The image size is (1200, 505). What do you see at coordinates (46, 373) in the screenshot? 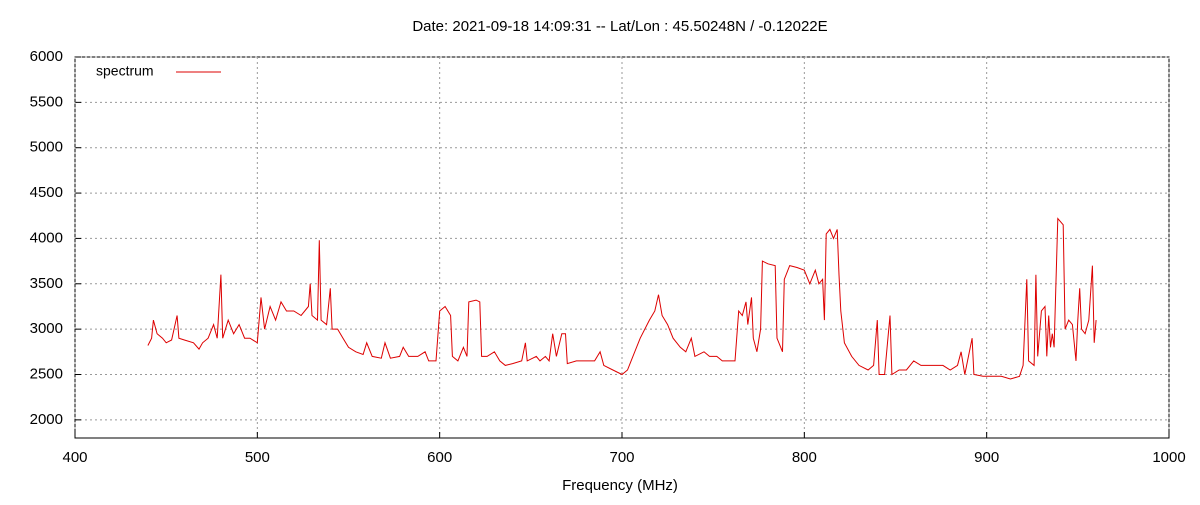
I see `y-tick-label: 2500` at bounding box center [46, 373].